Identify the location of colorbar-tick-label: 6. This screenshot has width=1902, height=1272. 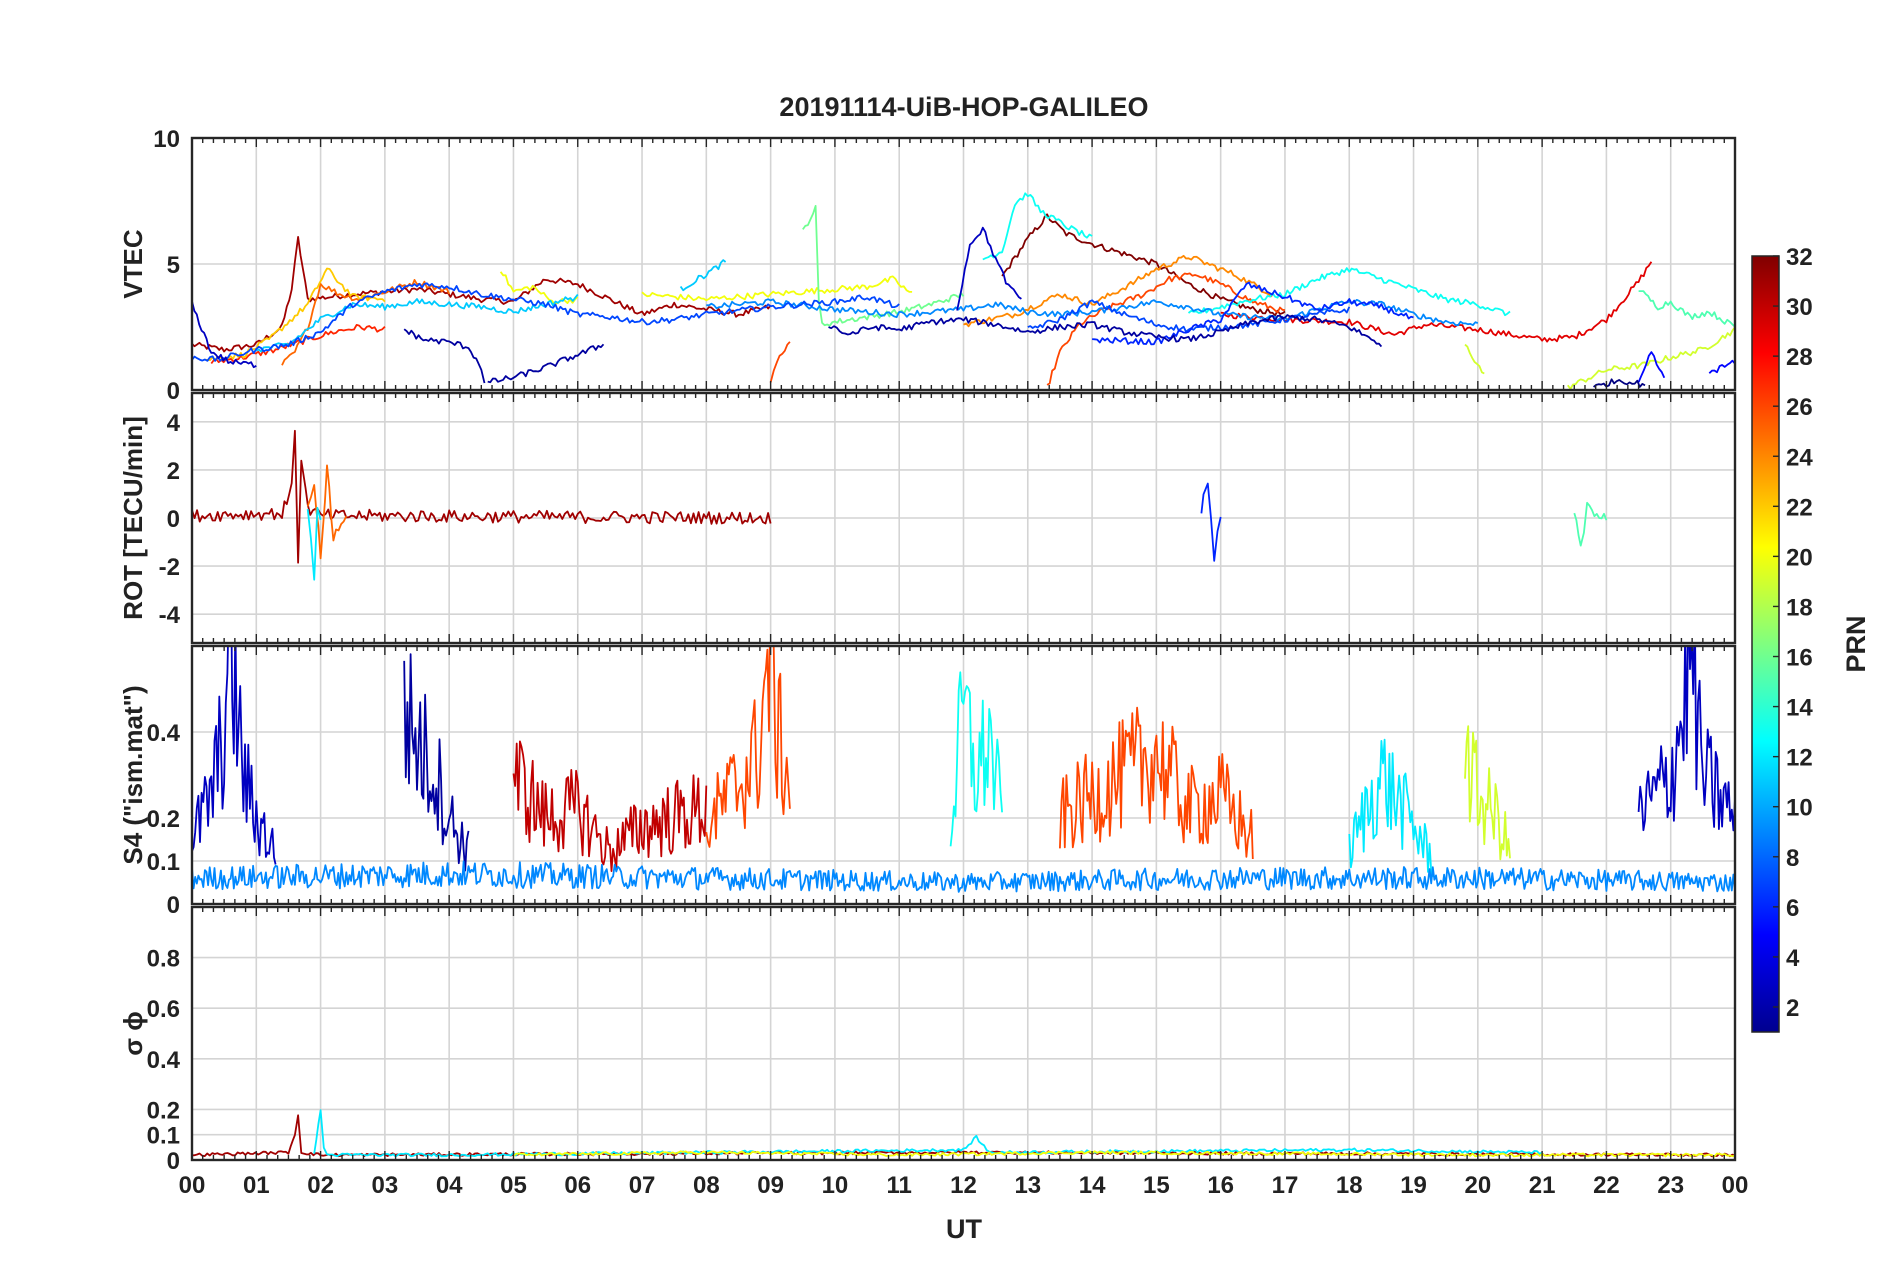
(1792, 908).